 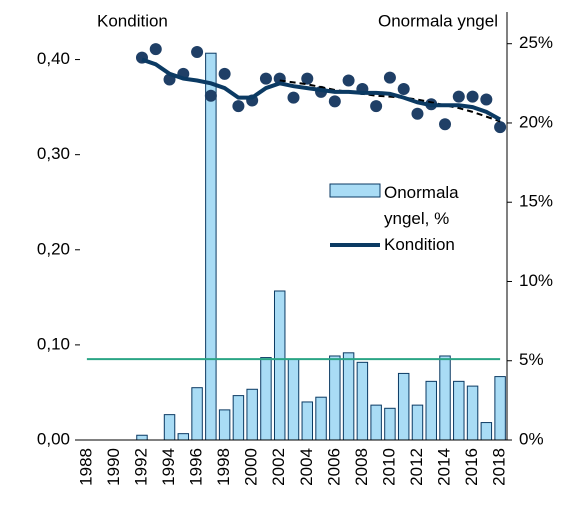 I want to click on right-title: Onormala yngel, so click(x=438, y=20).